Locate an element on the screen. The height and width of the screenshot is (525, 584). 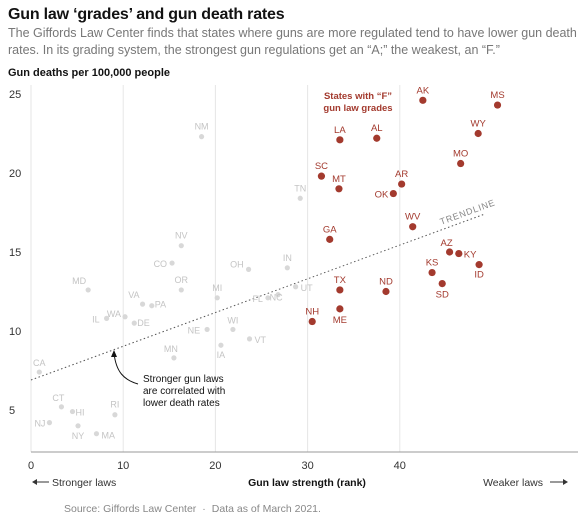
state-label-wa: WA is located at coordinates (114, 314).